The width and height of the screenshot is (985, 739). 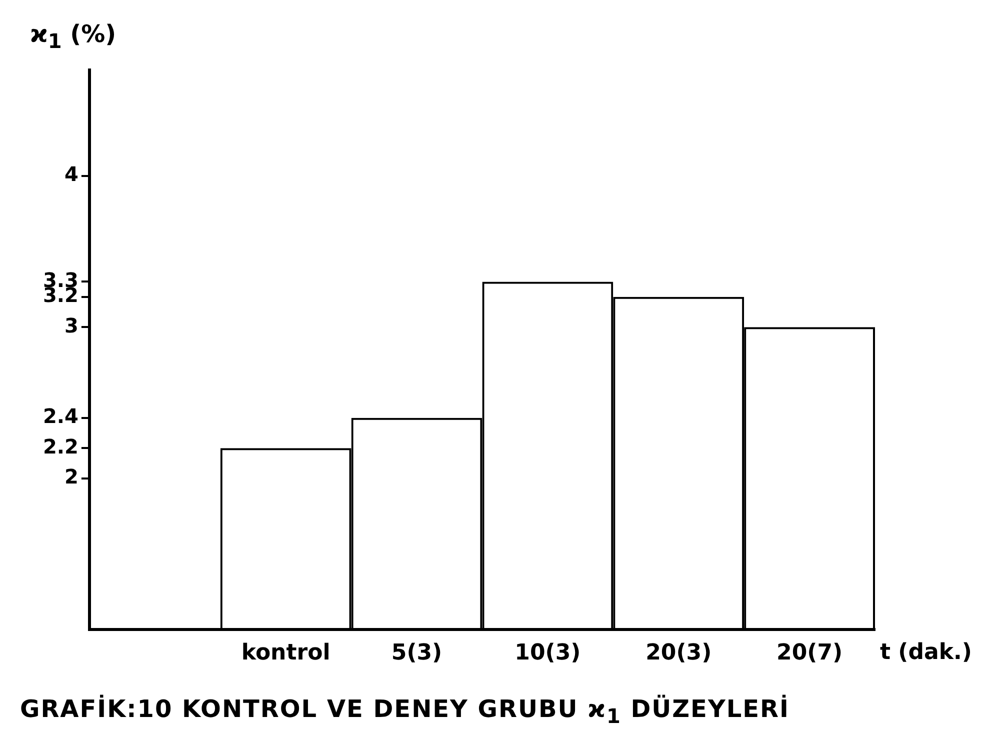 I want to click on y-tick-label: 4, so click(x=71, y=174).